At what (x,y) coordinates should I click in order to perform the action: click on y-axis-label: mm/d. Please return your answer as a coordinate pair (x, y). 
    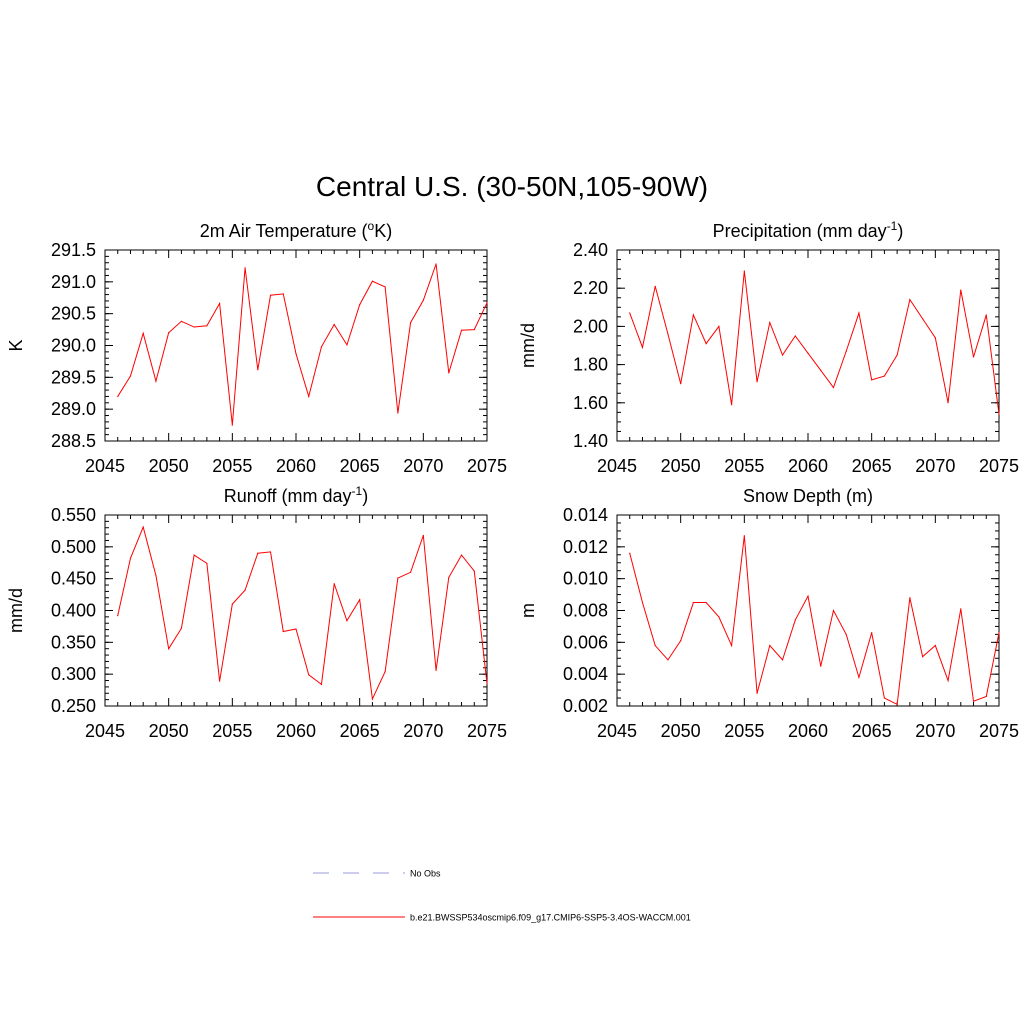
    Looking at the image, I should click on (528, 345).